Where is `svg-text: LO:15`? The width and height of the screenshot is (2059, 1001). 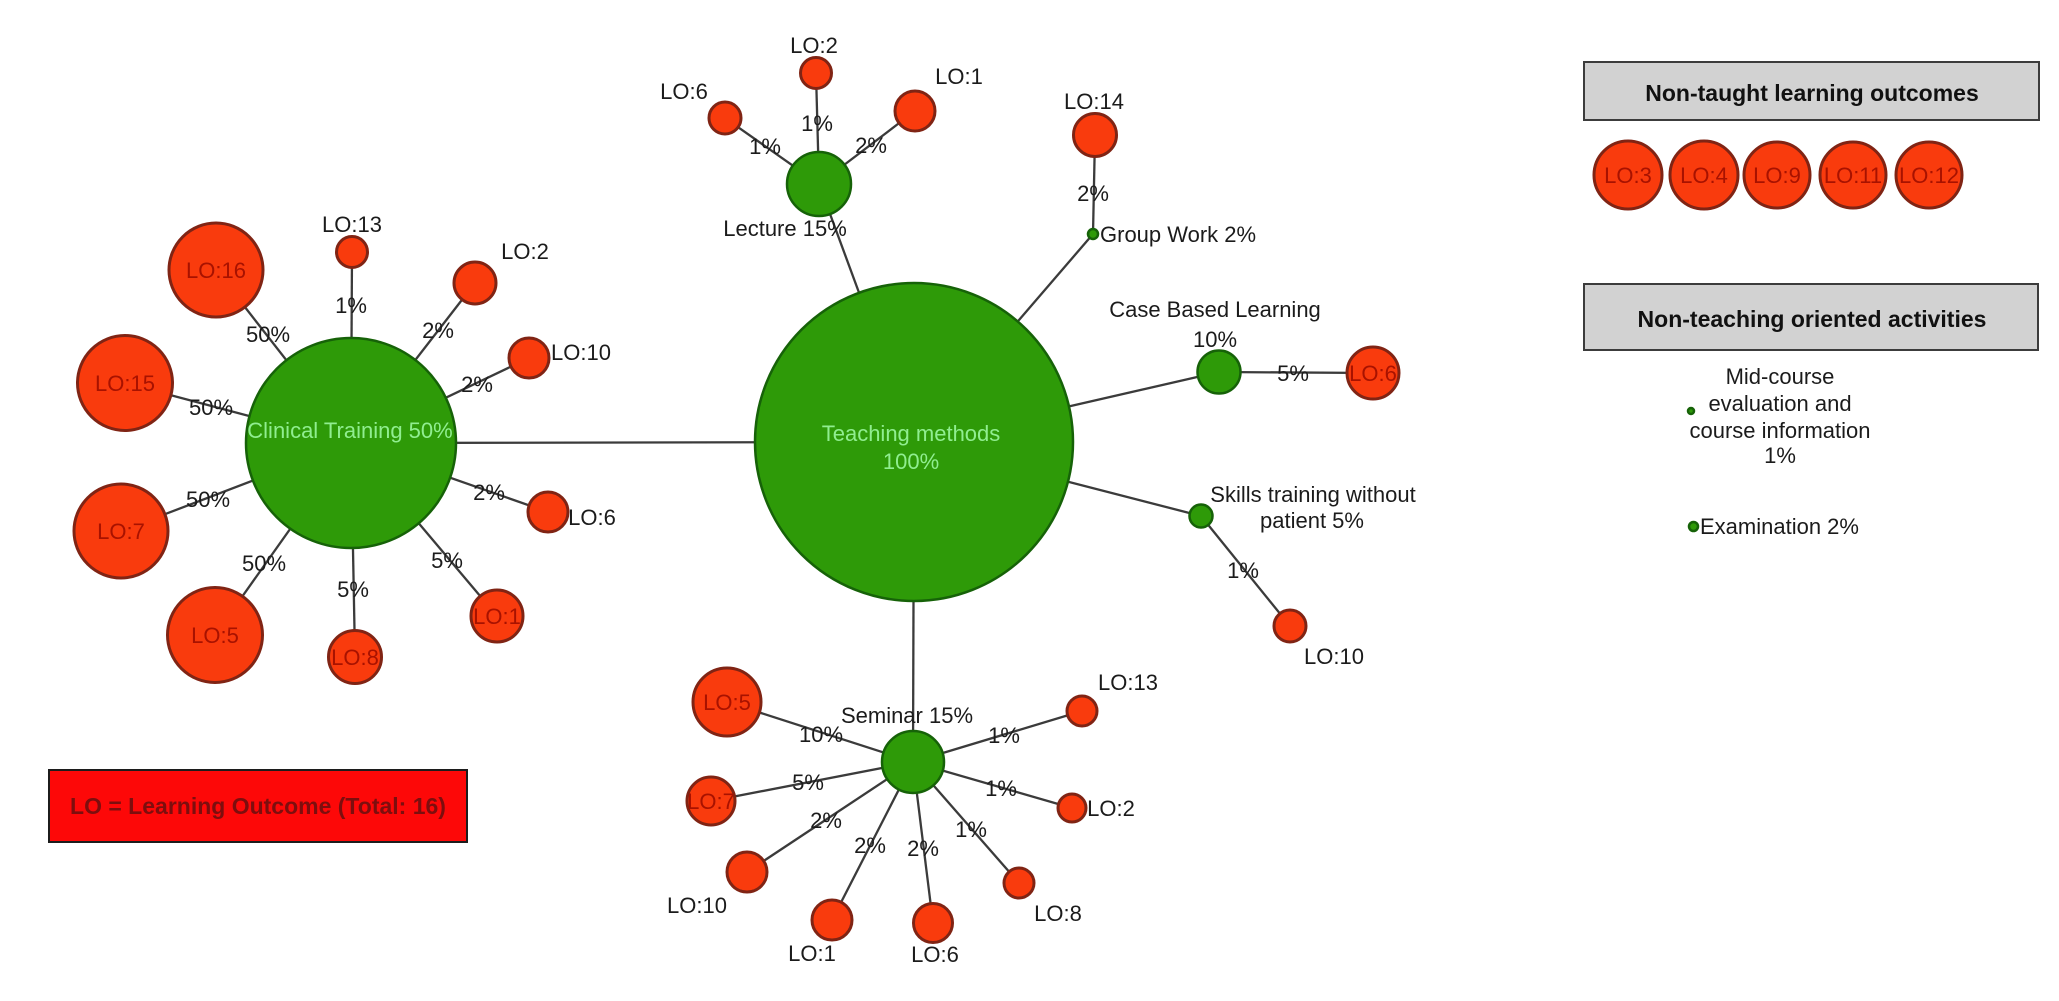
svg-text: LO:15 is located at coordinates (125, 383).